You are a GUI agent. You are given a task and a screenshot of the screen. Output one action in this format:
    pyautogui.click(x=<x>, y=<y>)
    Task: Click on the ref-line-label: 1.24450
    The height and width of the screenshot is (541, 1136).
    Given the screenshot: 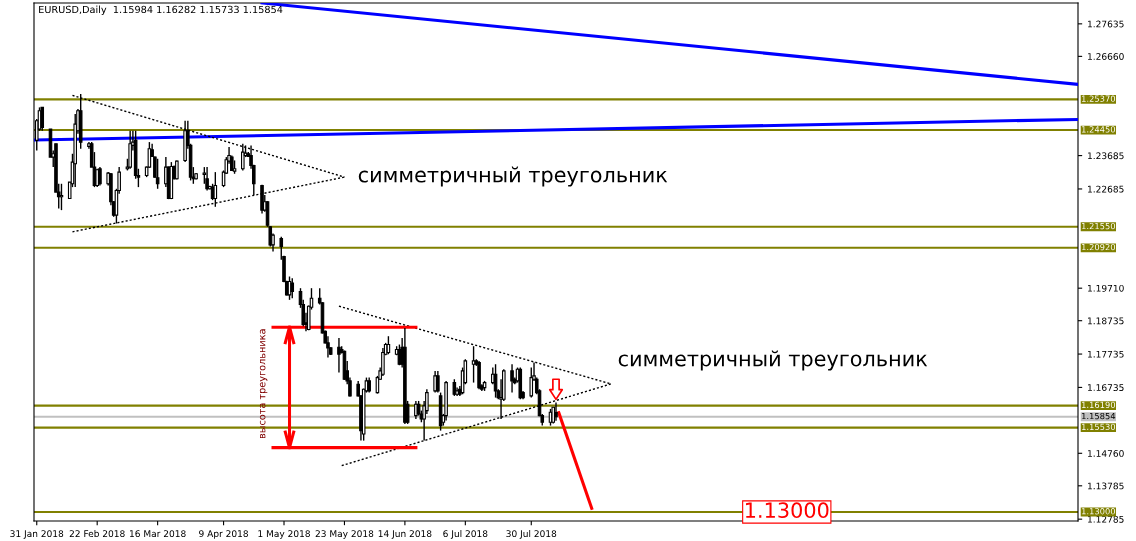 What is the action you would take?
    pyautogui.click(x=1099, y=129)
    